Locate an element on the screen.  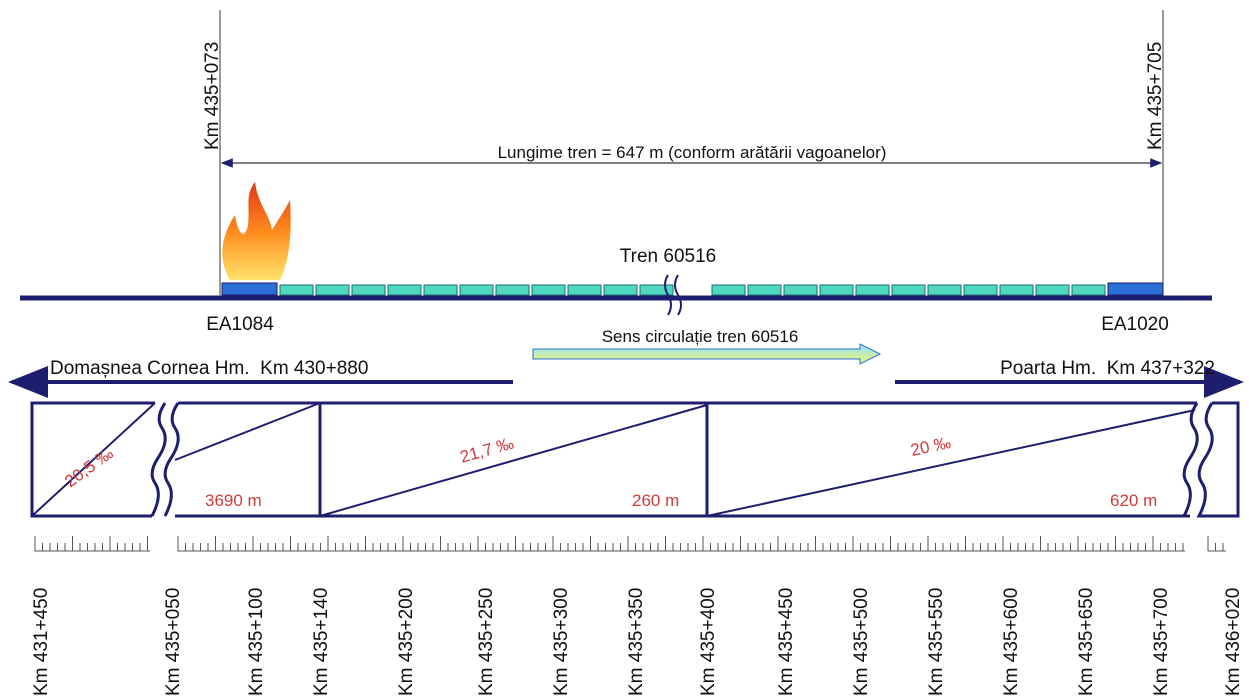
direction-arrow is located at coordinates (707, 354).